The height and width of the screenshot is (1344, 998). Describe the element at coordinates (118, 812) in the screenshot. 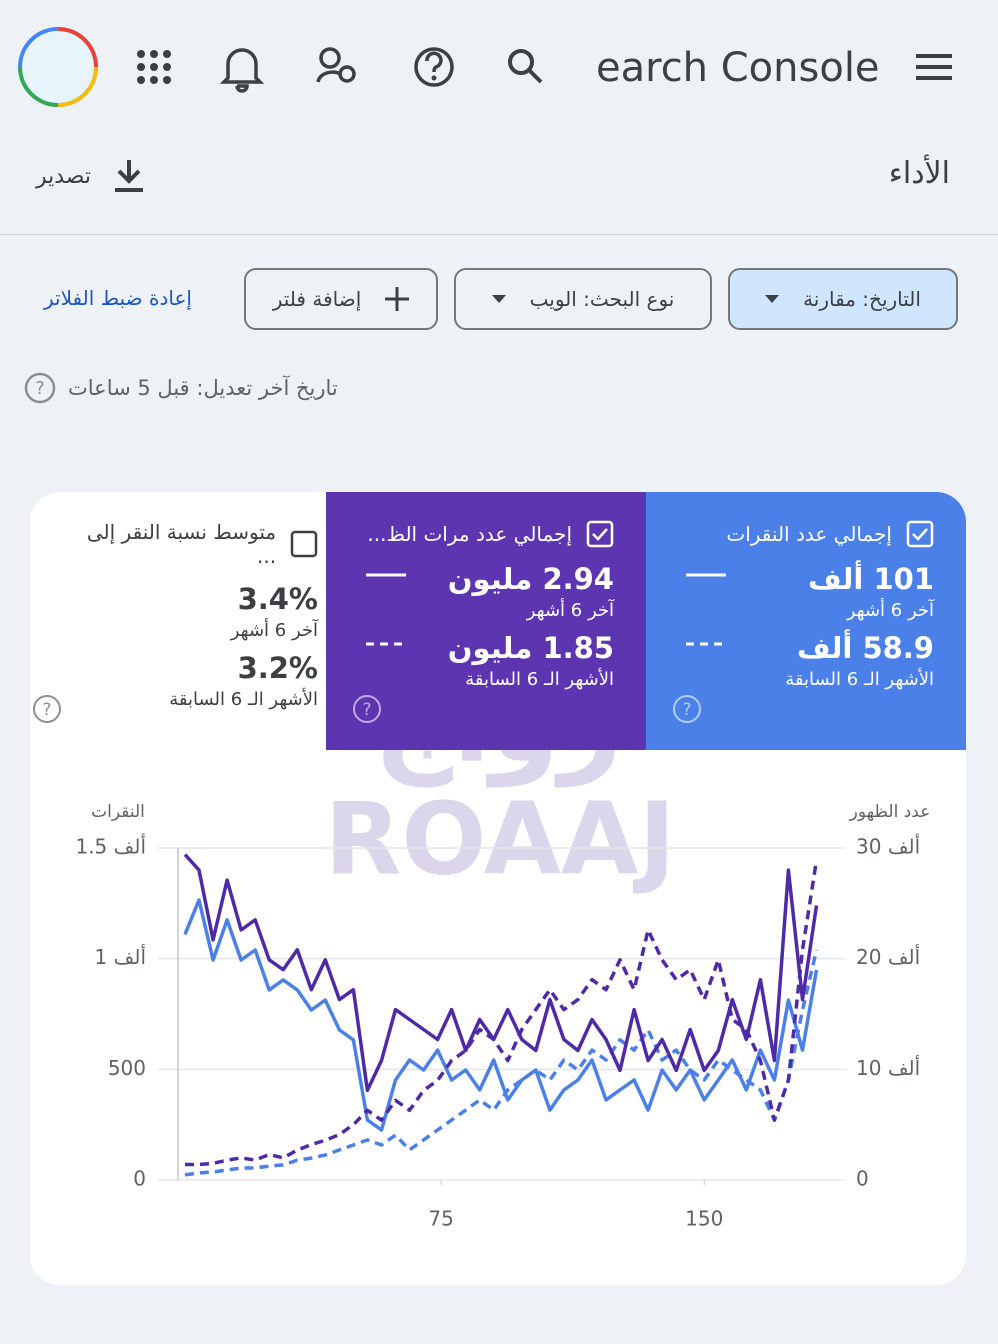

I see `y-axis-title: النقرات` at that location.